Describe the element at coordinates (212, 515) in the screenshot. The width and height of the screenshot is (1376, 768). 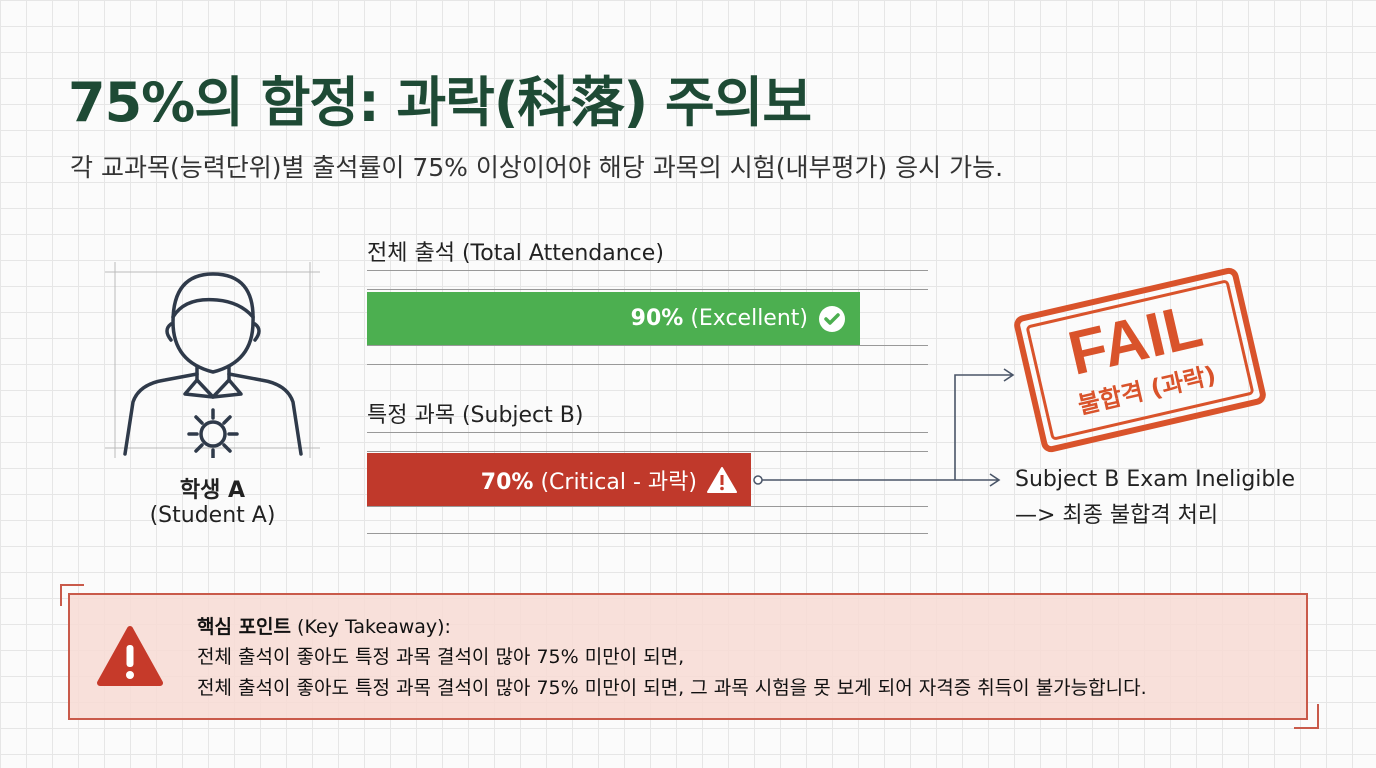
I see `student-name-en: (Student A)` at that location.